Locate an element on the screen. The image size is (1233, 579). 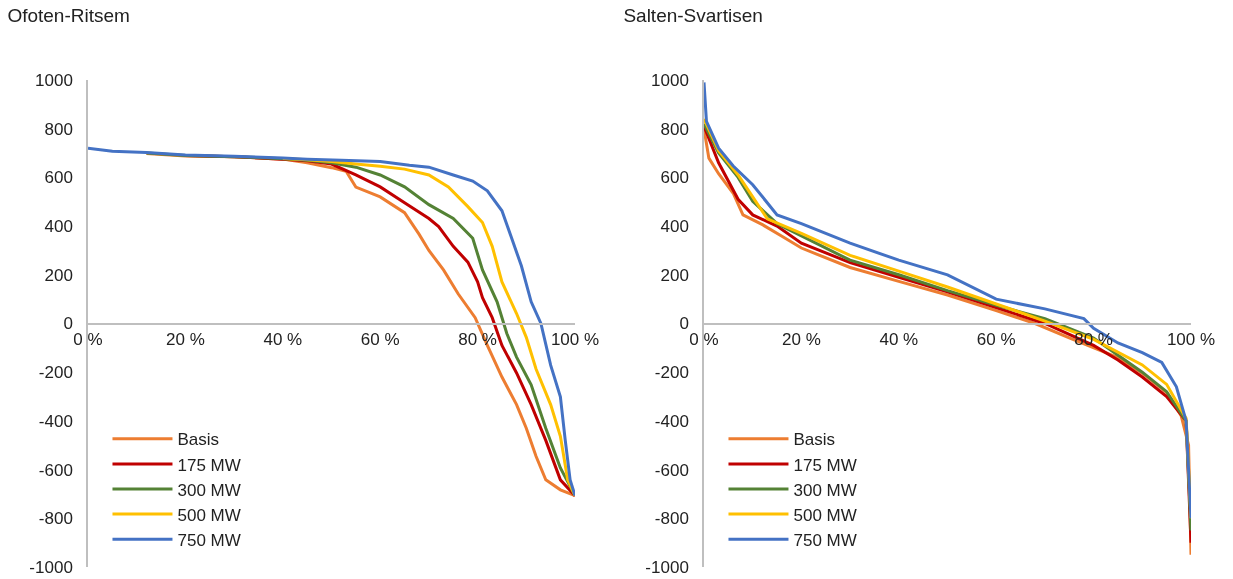
chart-title: Salten-Svartisen is located at coordinates (693, 15).